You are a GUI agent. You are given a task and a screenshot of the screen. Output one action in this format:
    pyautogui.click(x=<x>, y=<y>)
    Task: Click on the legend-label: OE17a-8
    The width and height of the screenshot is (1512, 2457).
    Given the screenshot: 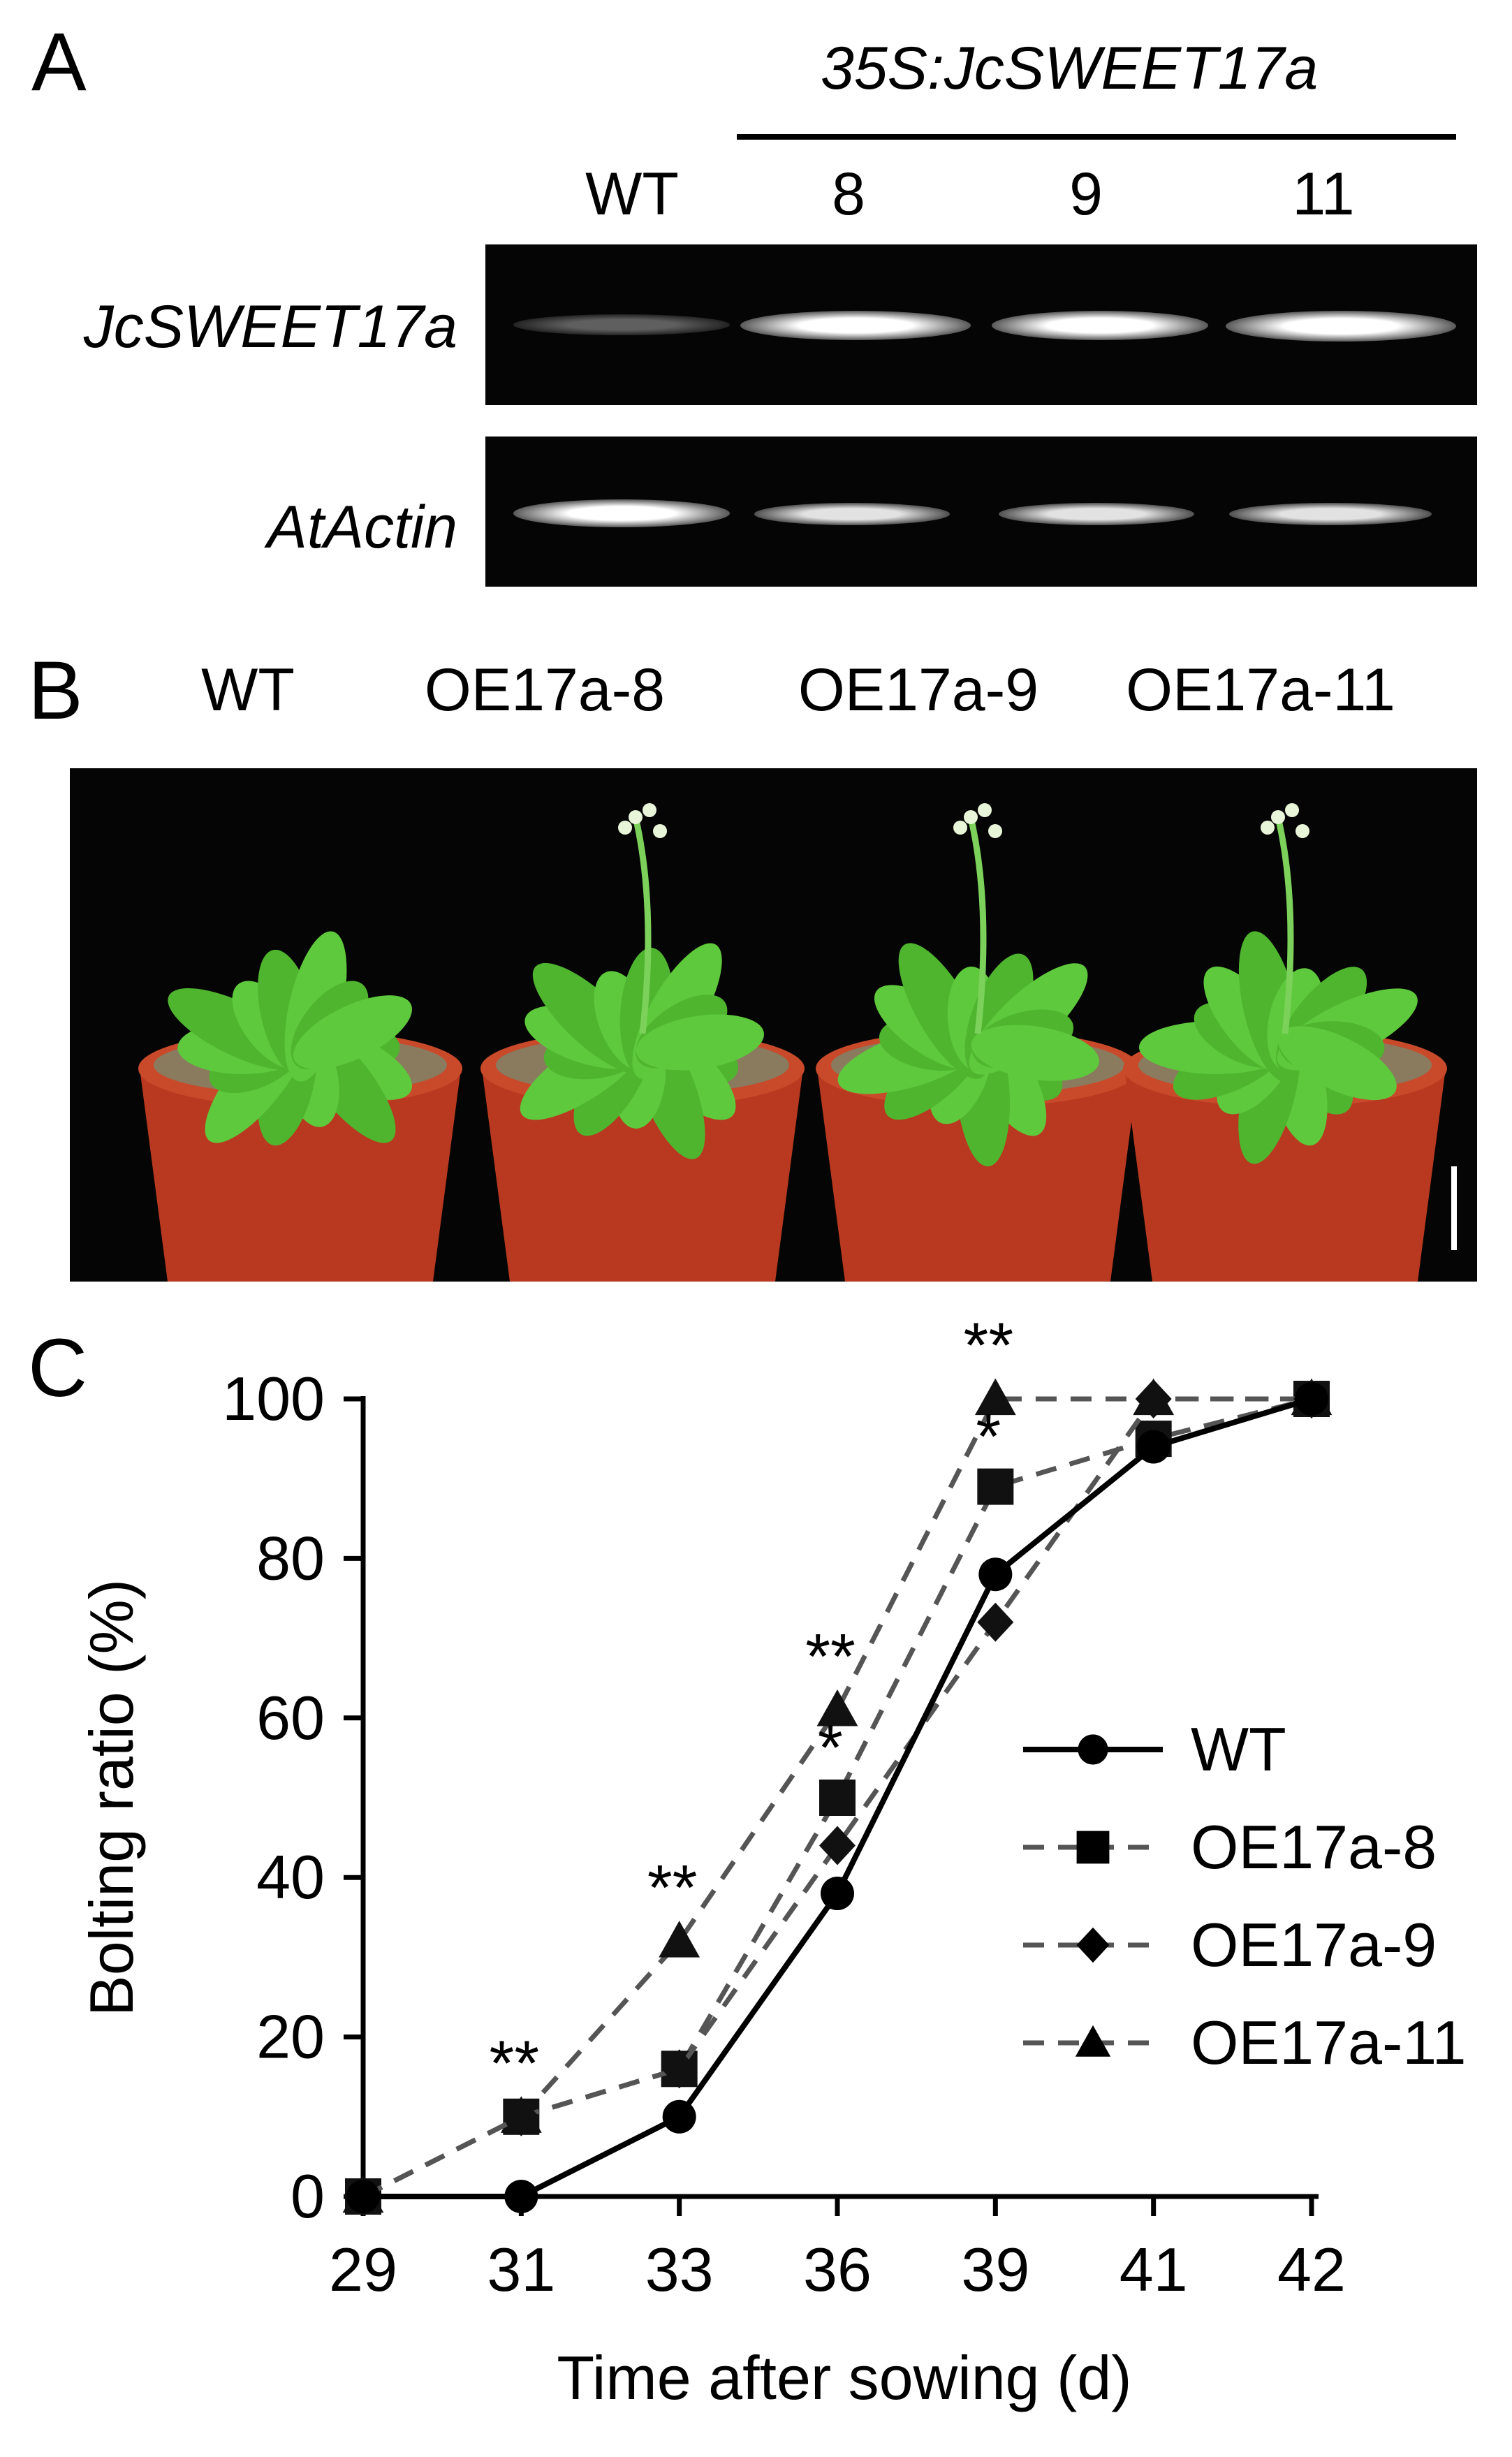 What is the action you would take?
    pyautogui.click(x=1314, y=1847)
    